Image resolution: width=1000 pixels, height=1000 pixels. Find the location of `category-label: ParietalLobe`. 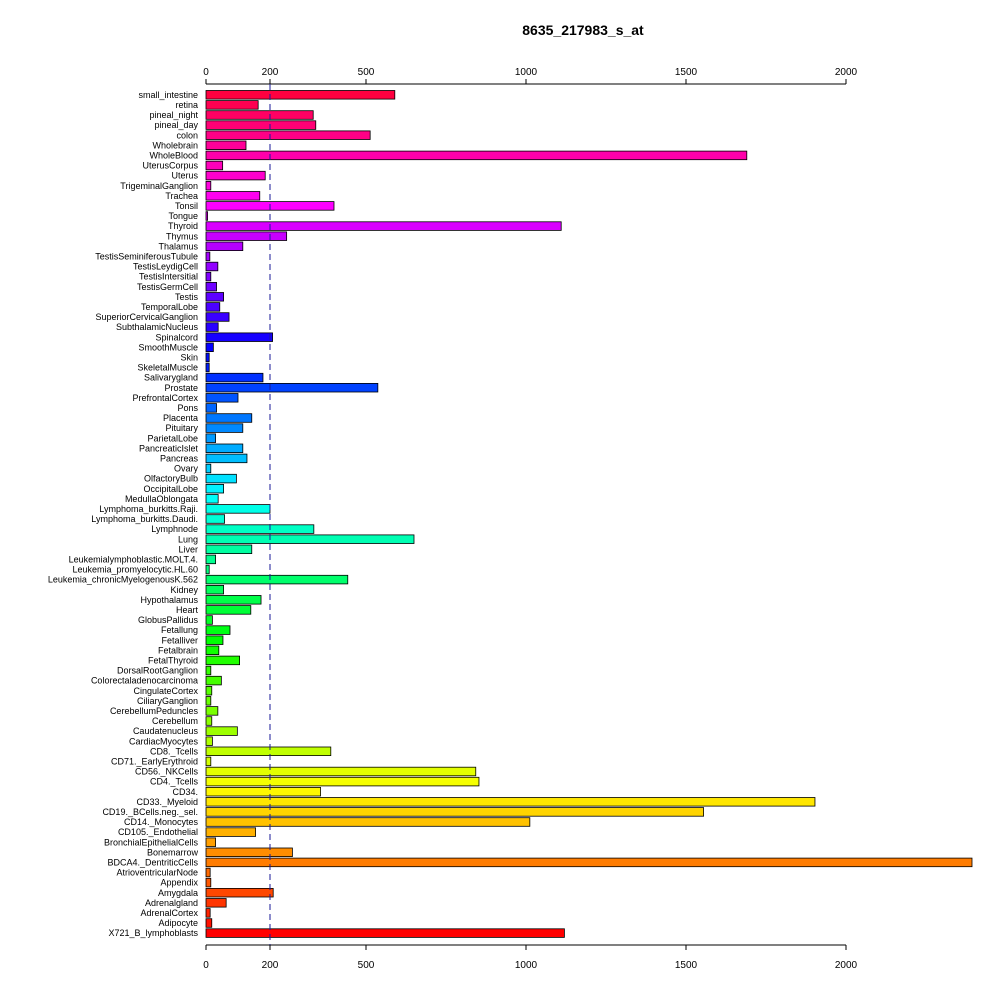

category-label: ParietalLobe is located at coordinates (172, 438).